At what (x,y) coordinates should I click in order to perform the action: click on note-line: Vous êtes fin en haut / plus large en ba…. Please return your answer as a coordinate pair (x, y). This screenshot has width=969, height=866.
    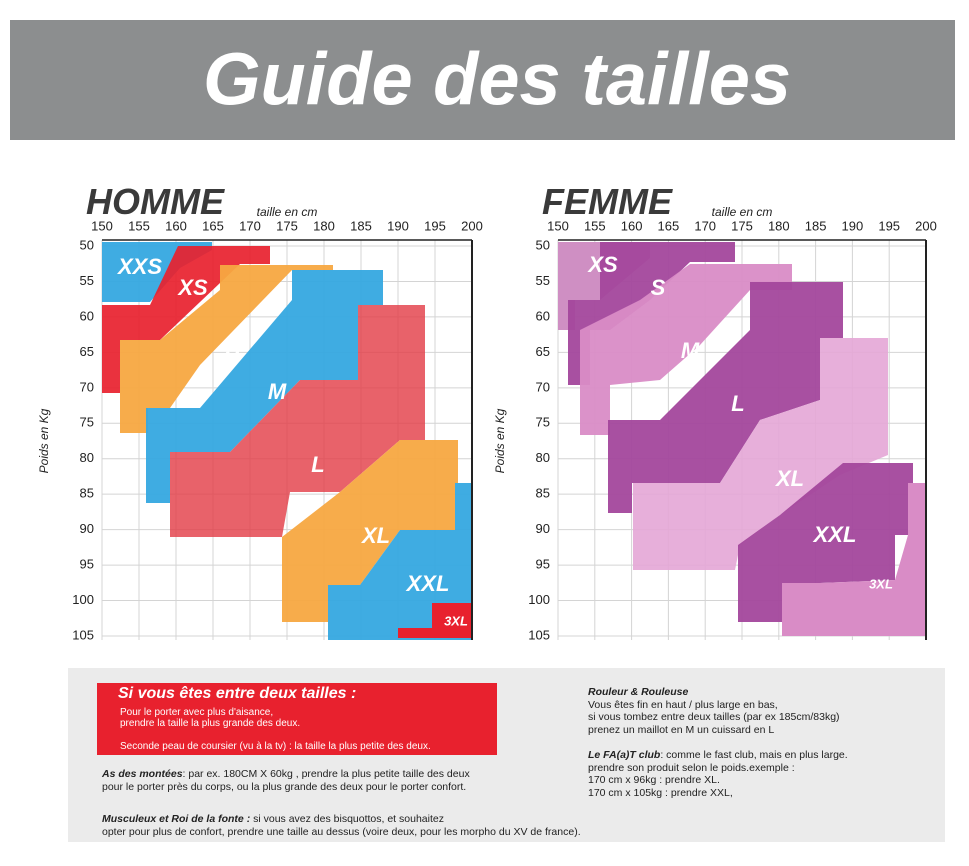
    Looking at the image, I should click on (683, 705).